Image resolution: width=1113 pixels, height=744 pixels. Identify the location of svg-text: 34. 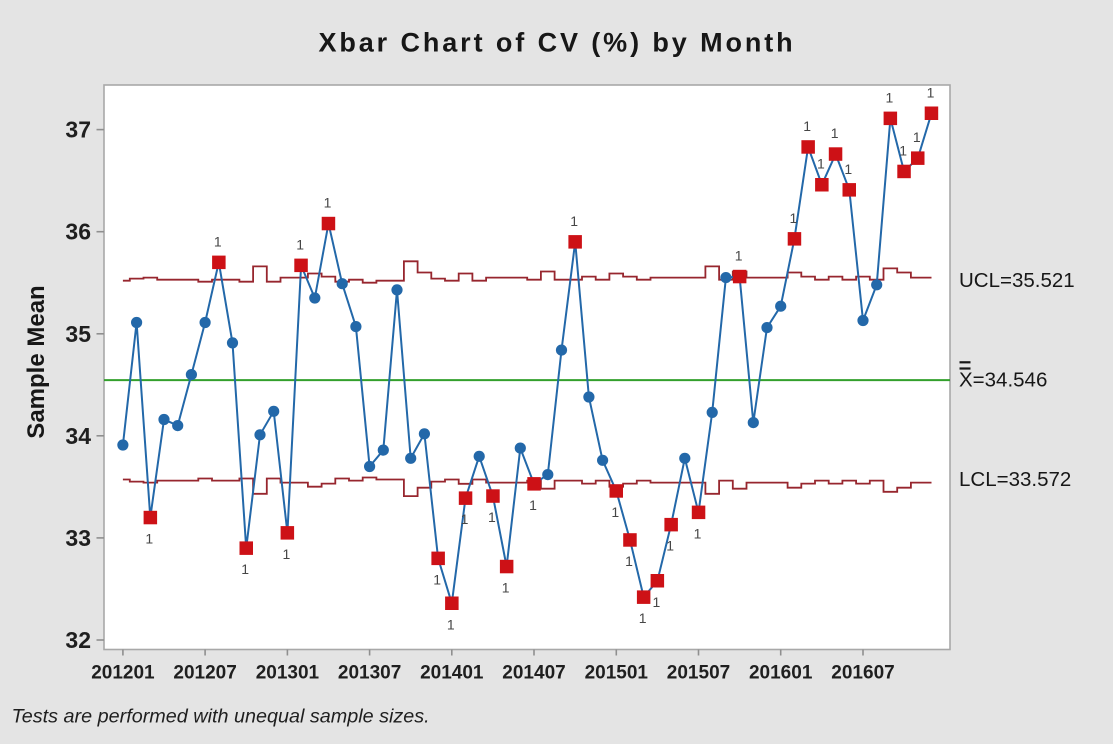
(78, 436).